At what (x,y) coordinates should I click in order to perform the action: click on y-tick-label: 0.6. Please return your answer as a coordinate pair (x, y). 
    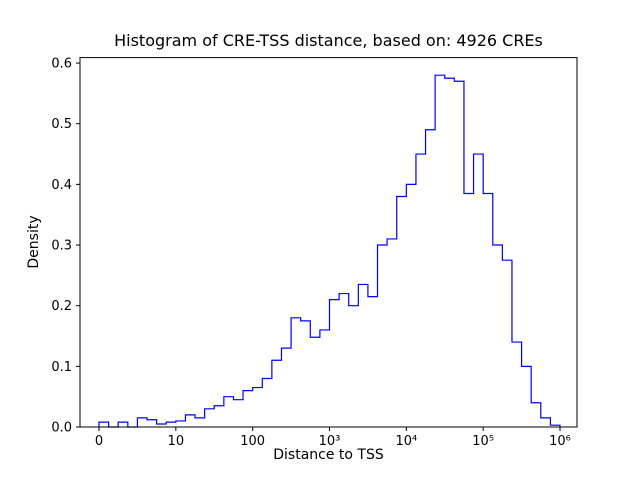
    Looking at the image, I should click on (61, 64).